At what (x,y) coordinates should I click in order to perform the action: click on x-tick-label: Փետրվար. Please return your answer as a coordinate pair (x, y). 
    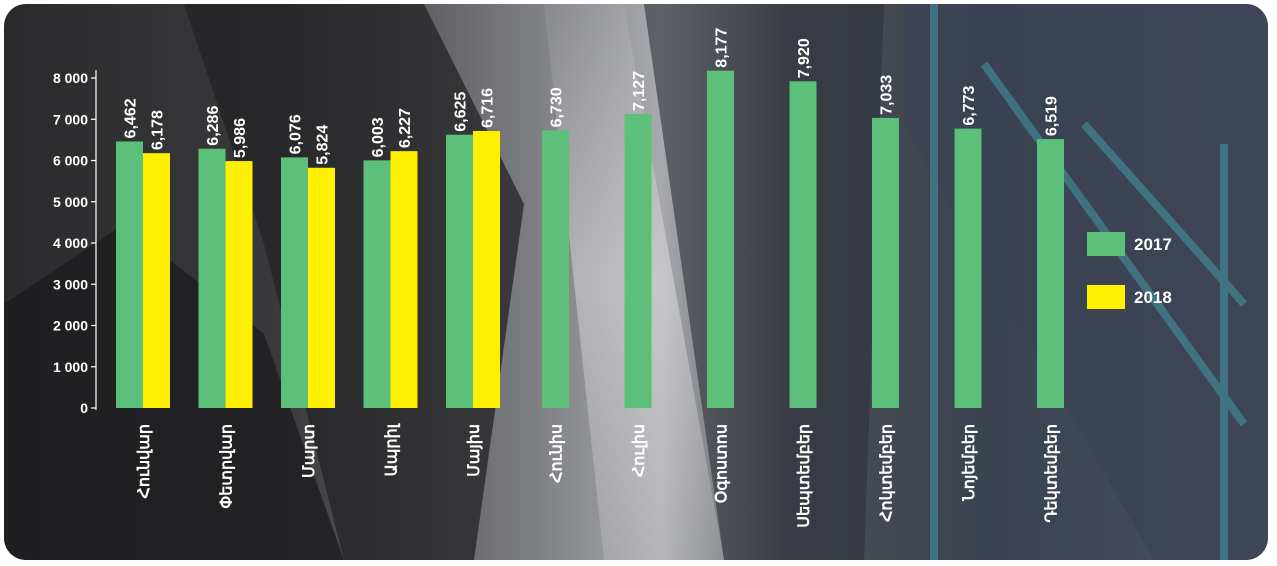
    Looking at the image, I should click on (227, 466).